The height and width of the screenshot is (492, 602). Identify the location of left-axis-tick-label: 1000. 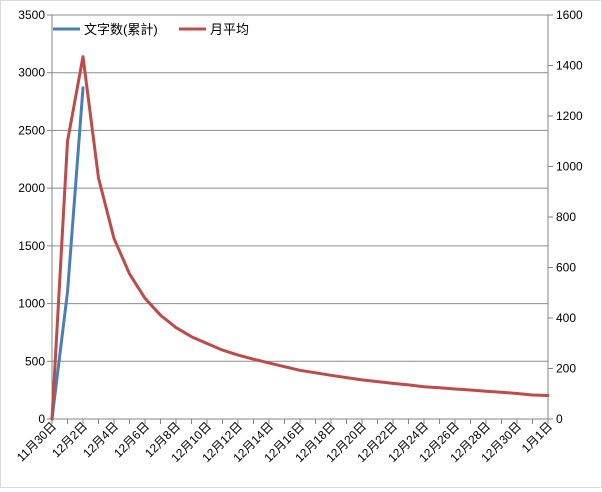
(31, 304).